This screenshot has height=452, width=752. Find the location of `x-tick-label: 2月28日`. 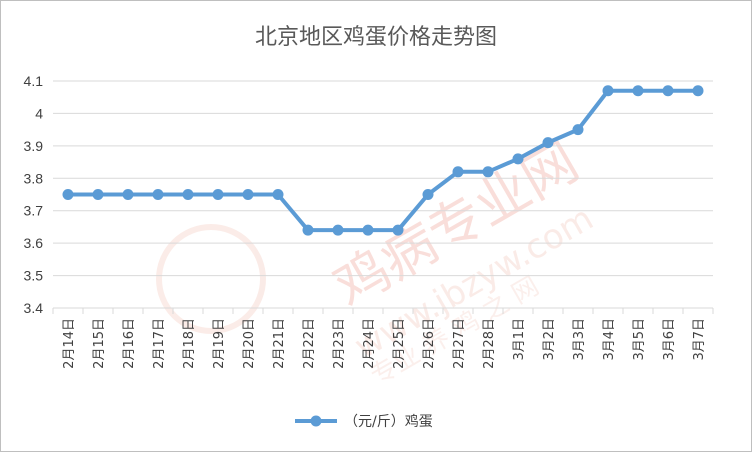

x-tick-label: 2月28日 is located at coordinates (489, 343).